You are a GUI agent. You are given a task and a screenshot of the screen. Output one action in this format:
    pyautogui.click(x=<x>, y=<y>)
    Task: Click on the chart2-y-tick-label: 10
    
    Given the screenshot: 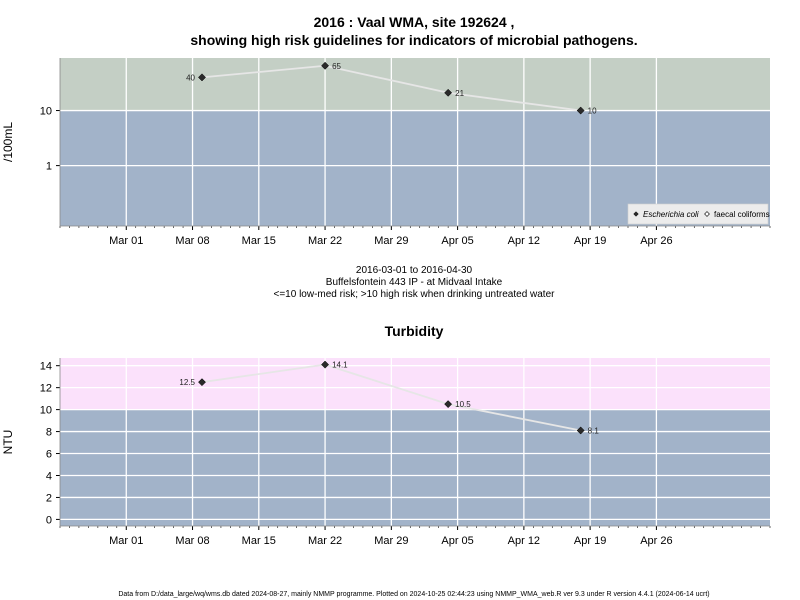 What is the action you would take?
    pyautogui.click(x=46, y=411)
    